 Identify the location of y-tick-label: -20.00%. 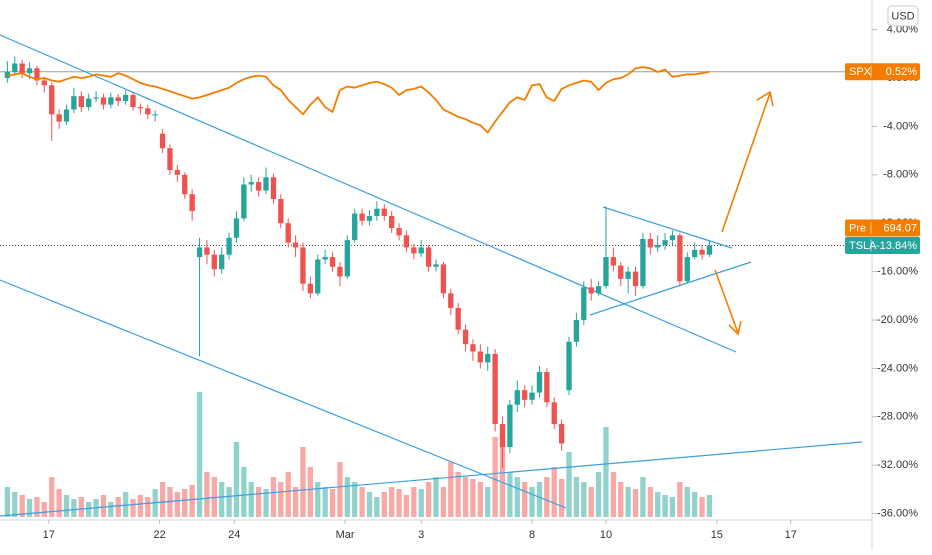
(897, 320).